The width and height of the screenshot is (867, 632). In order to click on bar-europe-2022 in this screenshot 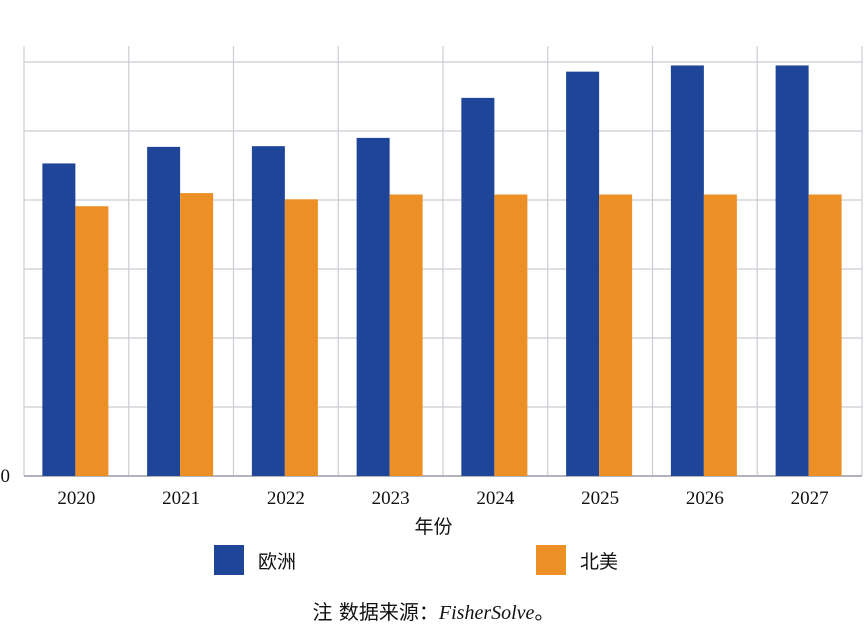, I will do `click(268, 311)`.